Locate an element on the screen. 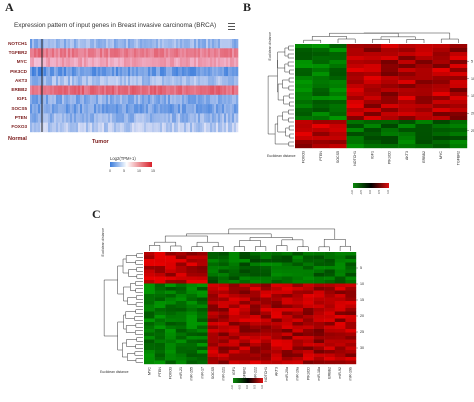 The image size is (474, 402). column-label: SOCS5 is located at coordinates (338, 157).